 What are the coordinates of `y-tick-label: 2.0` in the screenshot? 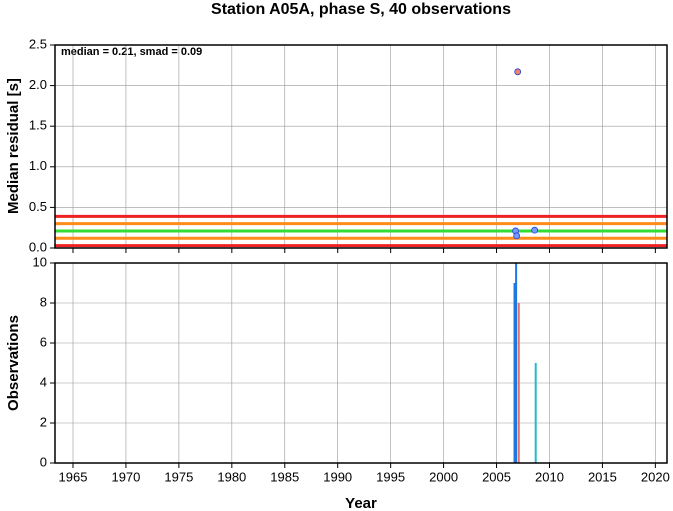 It's located at (38, 84).